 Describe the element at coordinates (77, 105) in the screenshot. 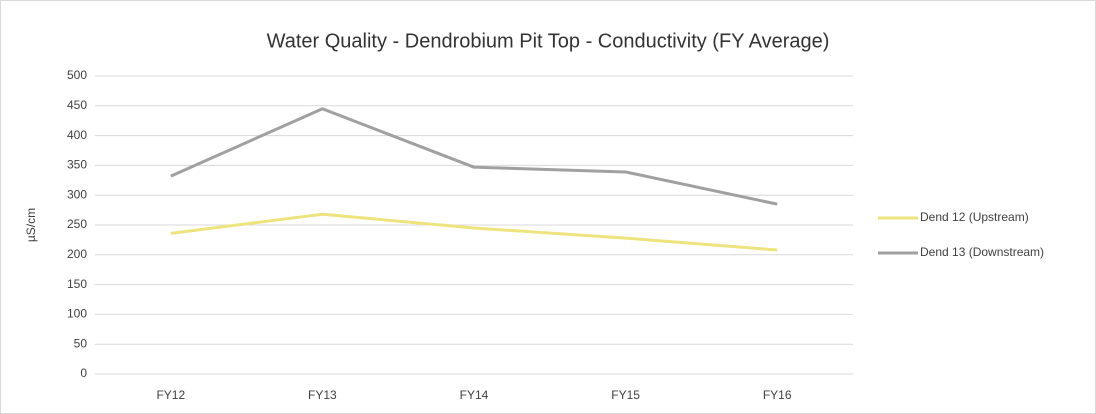

I see `y-tick-label: 450` at that location.